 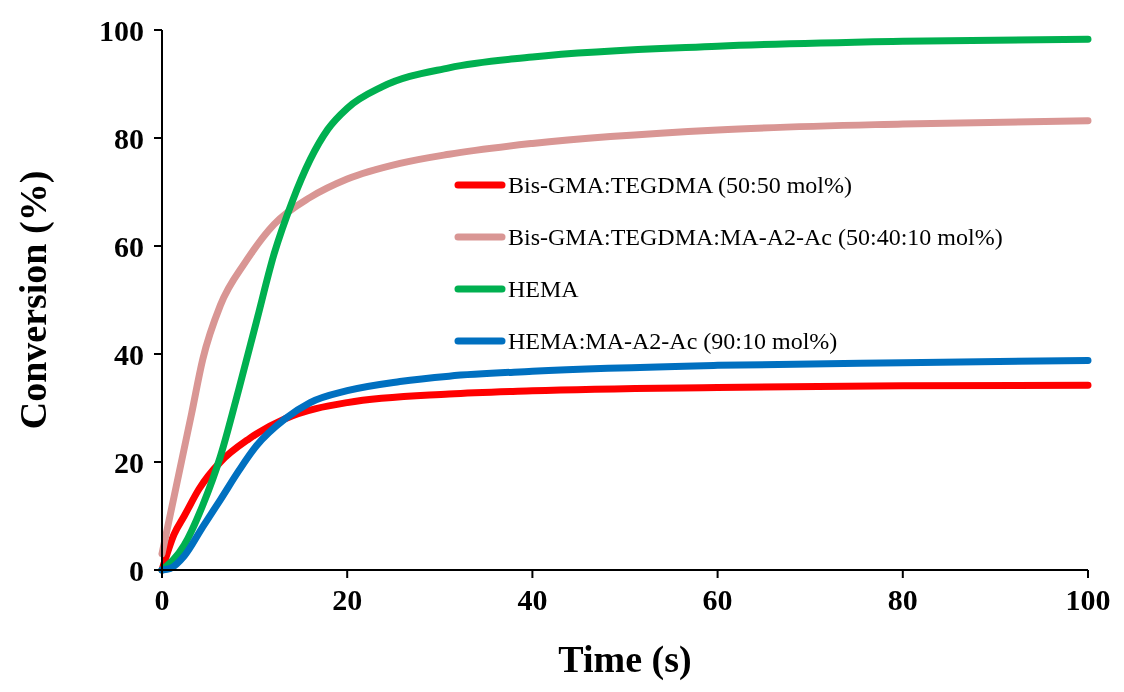 I want to click on x-tick-label: 0, so click(x=162, y=599).